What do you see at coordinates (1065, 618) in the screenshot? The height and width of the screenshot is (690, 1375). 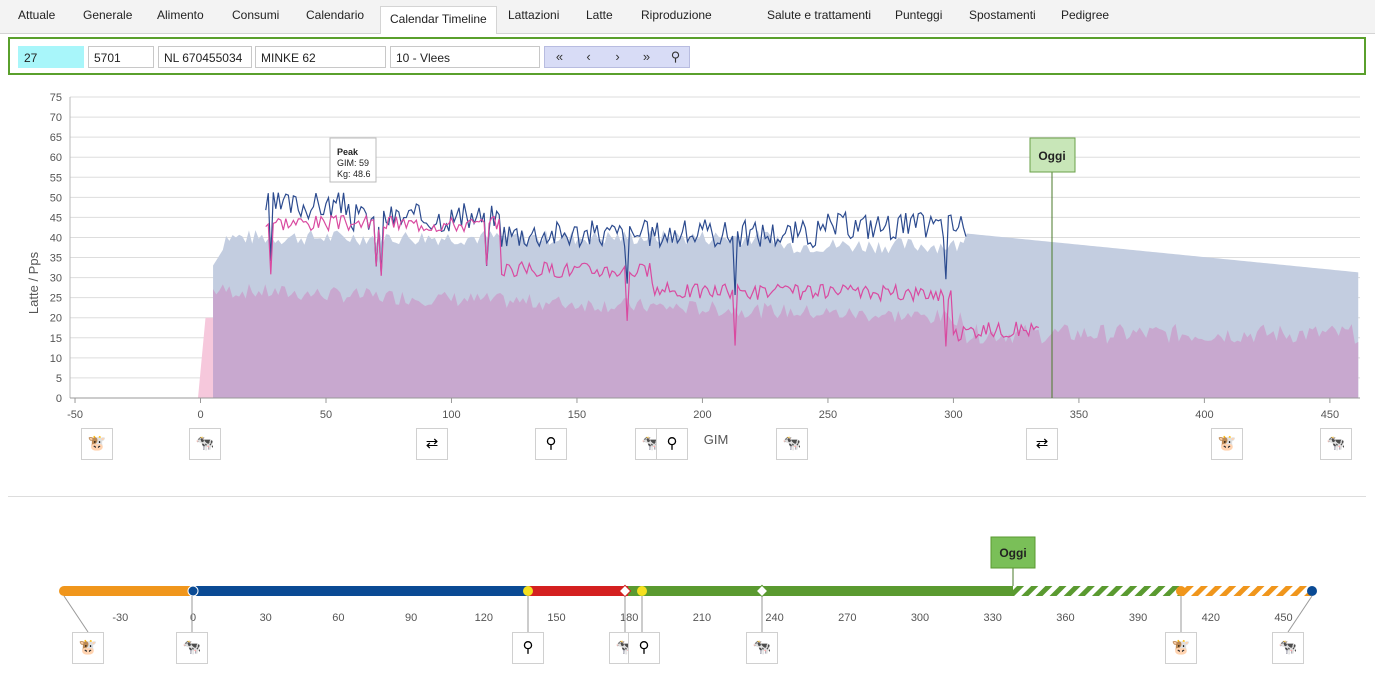 I see `timeline-tick-label: 360` at bounding box center [1065, 618].